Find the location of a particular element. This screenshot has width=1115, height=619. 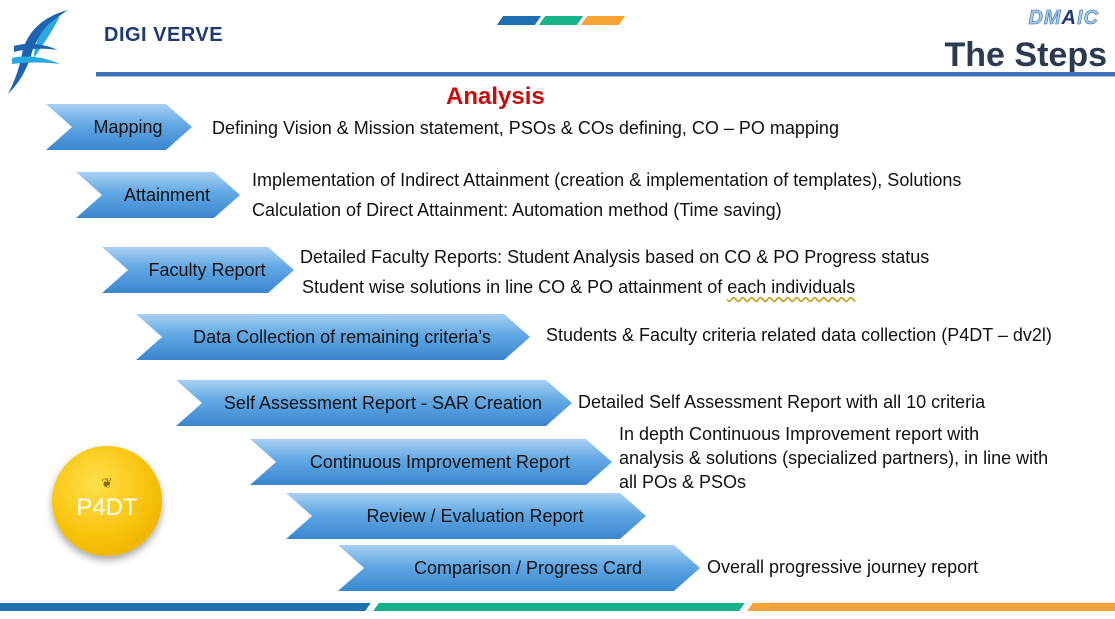

step-arrow-faculty-report: Faculty Report is located at coordinates (198, 270).